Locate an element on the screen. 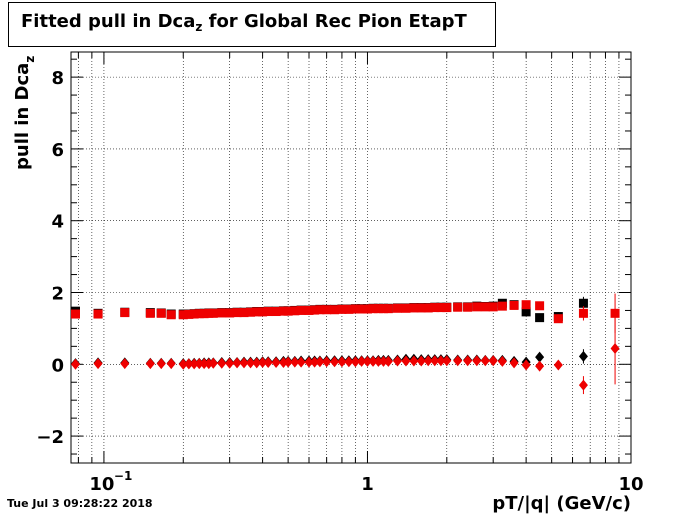  y-tick-label: 8 is located at coordinates (57, 78).